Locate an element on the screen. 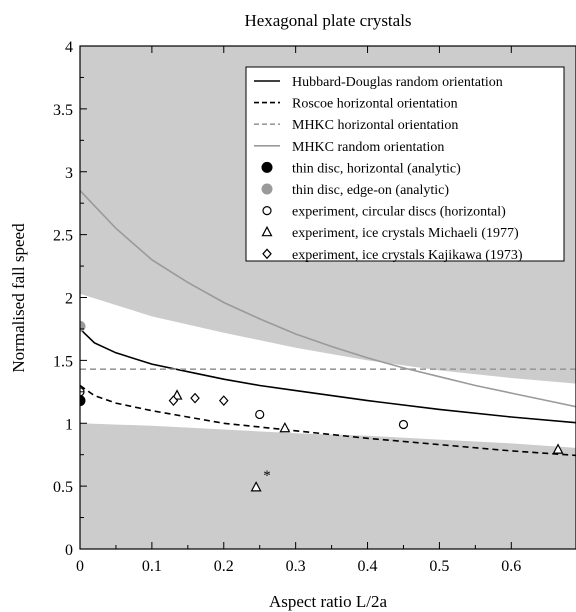 Image resolution: width=576 pixels, height=612 pixels. legend-entry-experiment-circular-discs-horizontal-swatch is located at coordinates (267, 211).